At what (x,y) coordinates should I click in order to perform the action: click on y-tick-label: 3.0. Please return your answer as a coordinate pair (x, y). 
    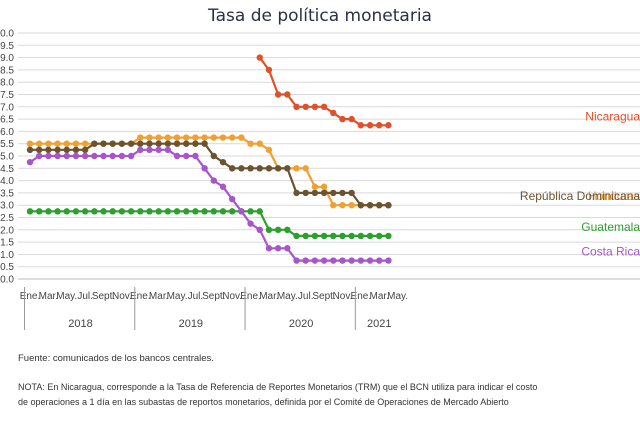
    Looking at the image, I should click on (7, 206).